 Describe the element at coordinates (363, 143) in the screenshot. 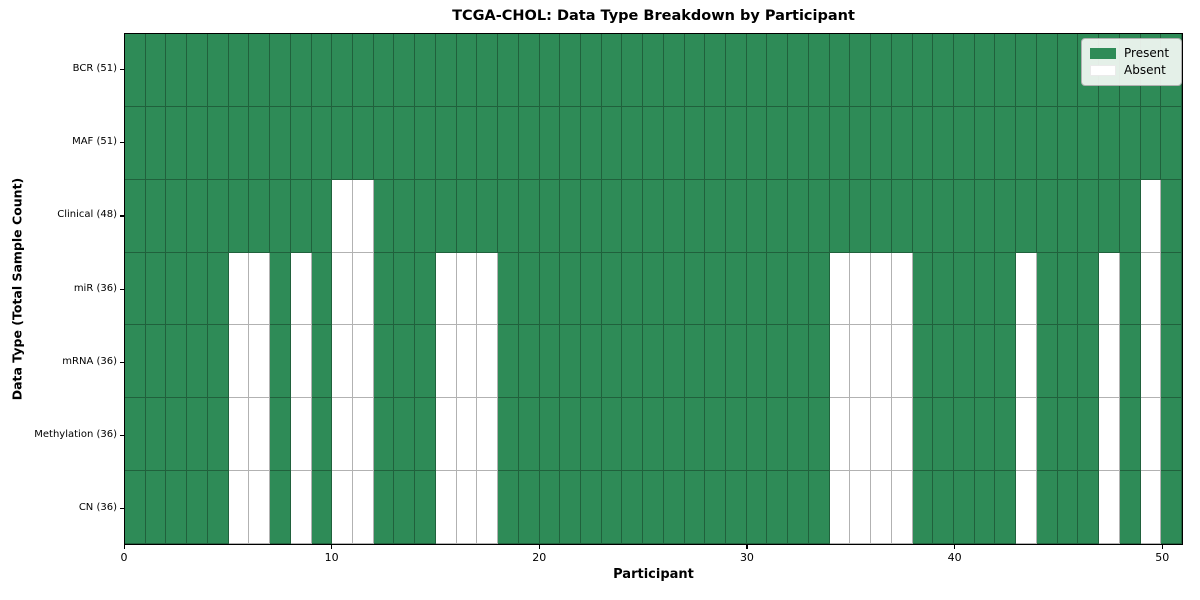

I see `cell-MAF-p11` at that location.